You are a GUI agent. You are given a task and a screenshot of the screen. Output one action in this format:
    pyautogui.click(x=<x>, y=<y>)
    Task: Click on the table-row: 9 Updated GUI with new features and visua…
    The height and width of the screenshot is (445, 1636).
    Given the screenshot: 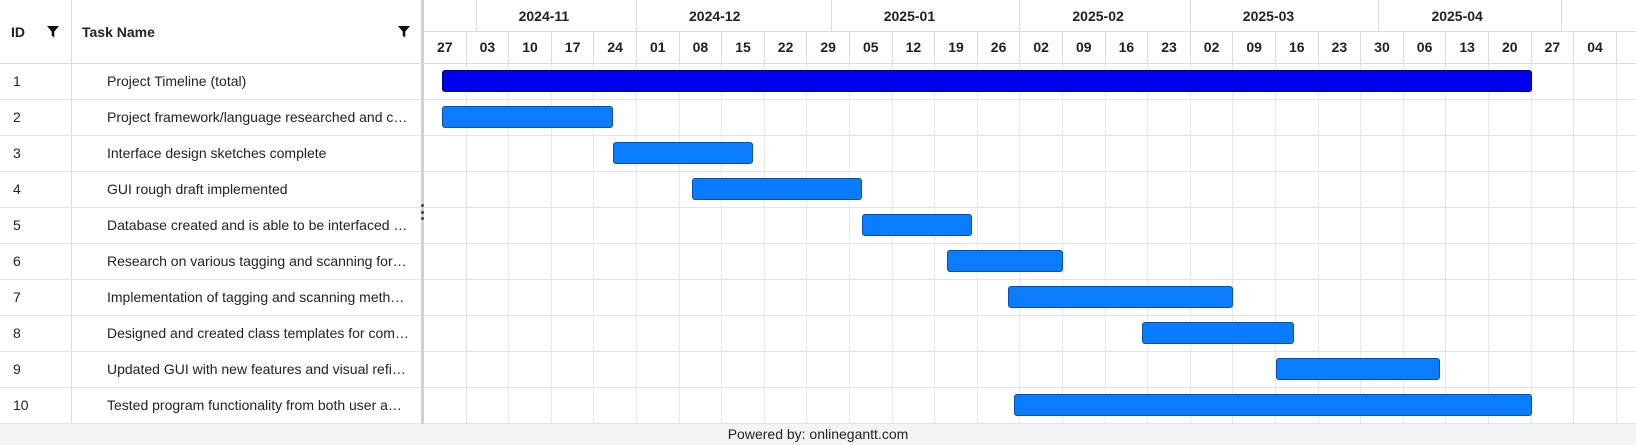 What is the action you would take?
    pyautogui.click(x=210, y=370)
    